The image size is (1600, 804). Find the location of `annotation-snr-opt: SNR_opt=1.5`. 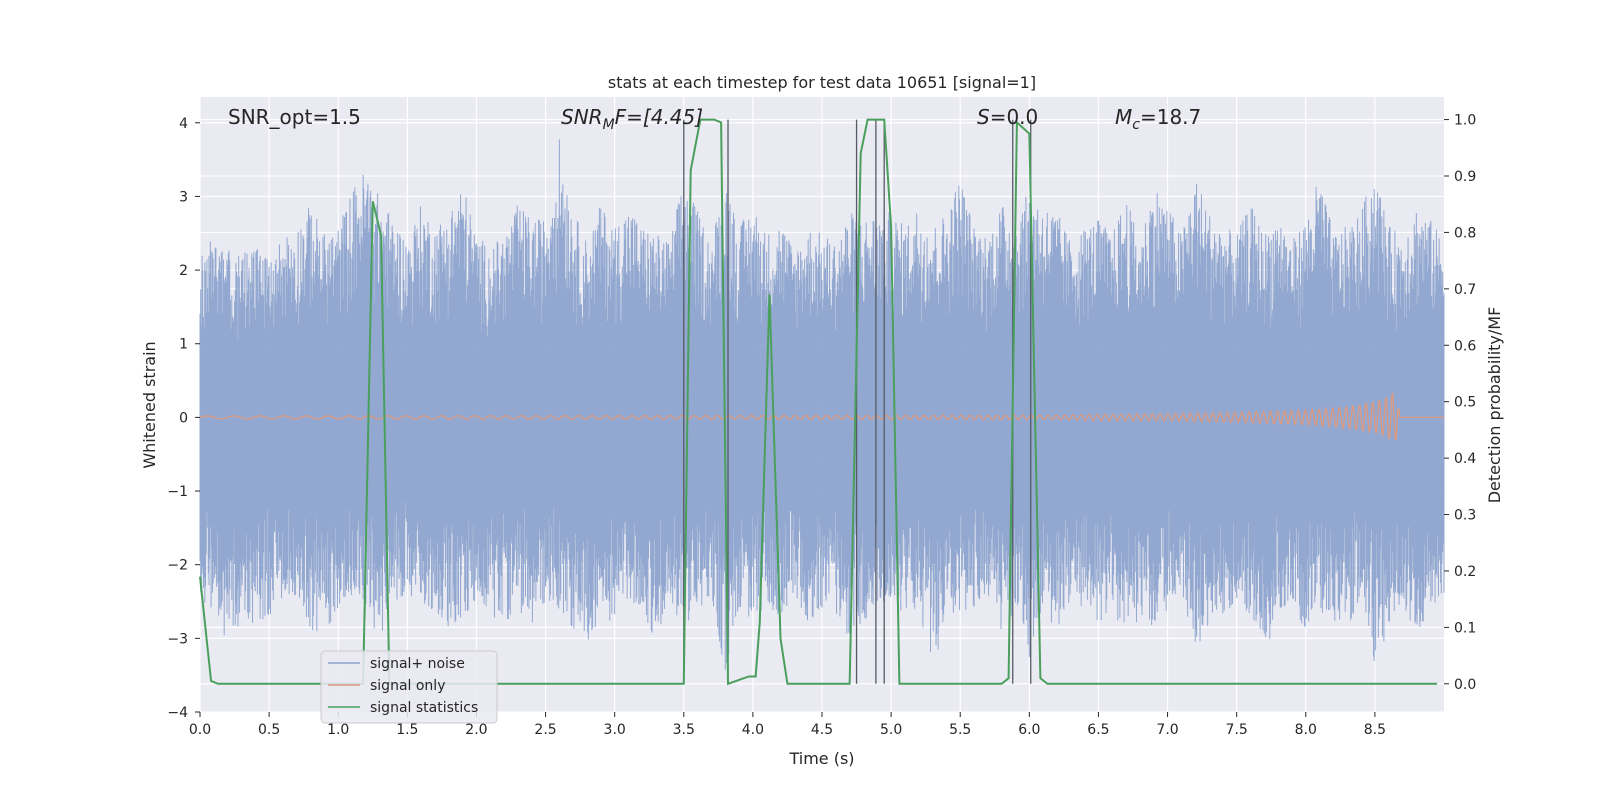

annotation-snr-opt: SNR_opt=1.5 is located at coordinates (294, 117).